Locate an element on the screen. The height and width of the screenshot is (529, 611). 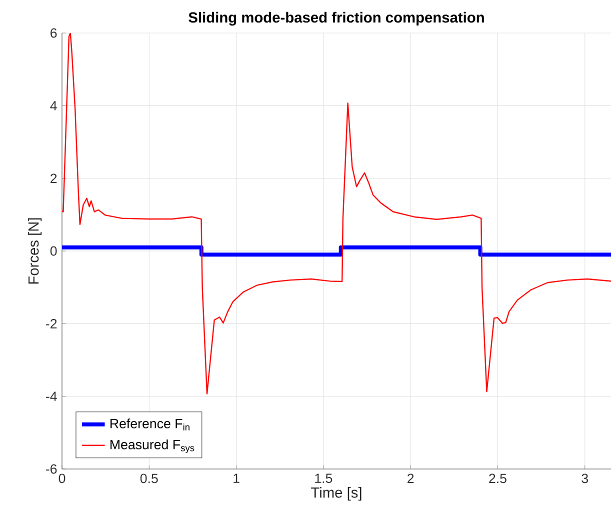
y-tick-label: 0 is located at coordinates (53, 251).